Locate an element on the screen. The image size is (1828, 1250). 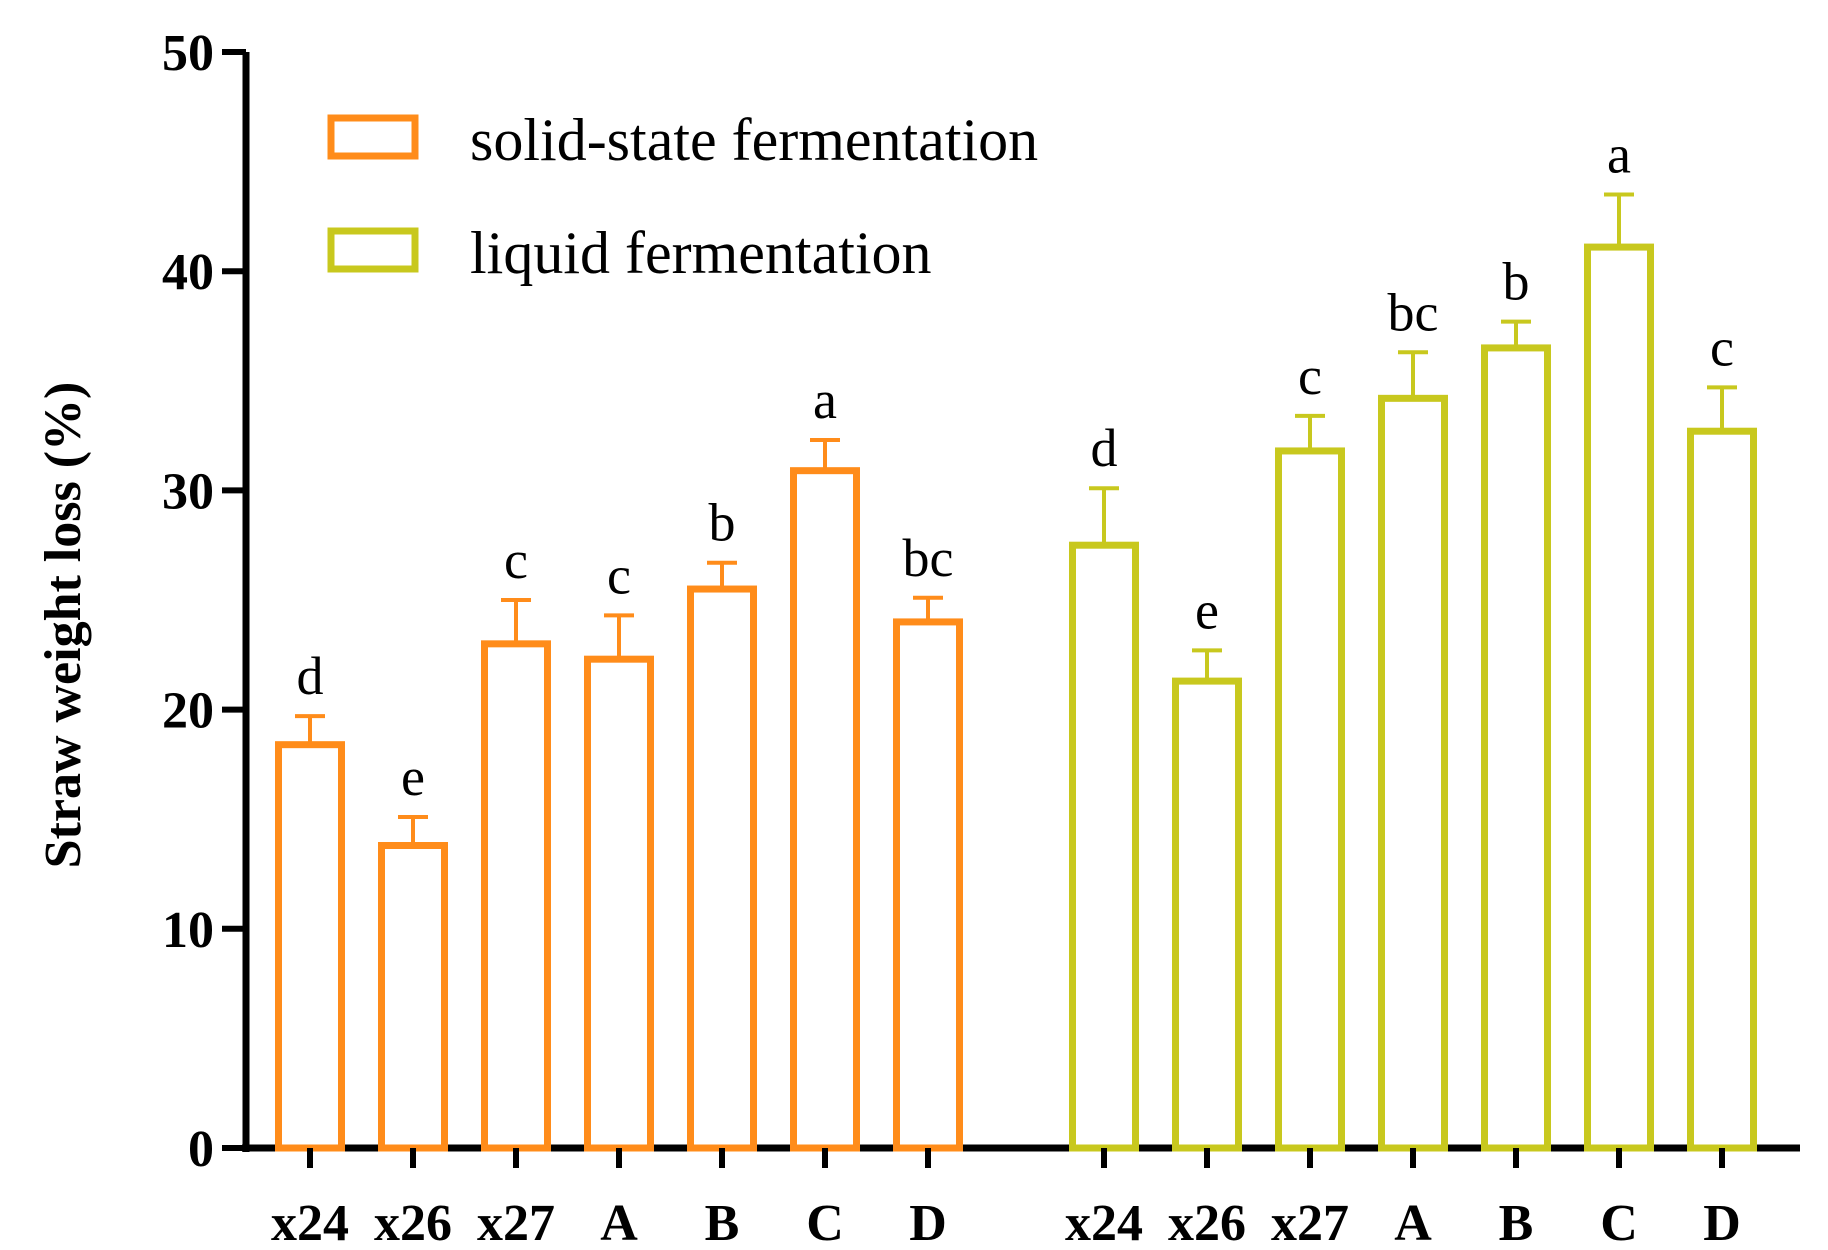
x-tick-label-g1-x24: x24 is located at coordinates (1104, 1222).